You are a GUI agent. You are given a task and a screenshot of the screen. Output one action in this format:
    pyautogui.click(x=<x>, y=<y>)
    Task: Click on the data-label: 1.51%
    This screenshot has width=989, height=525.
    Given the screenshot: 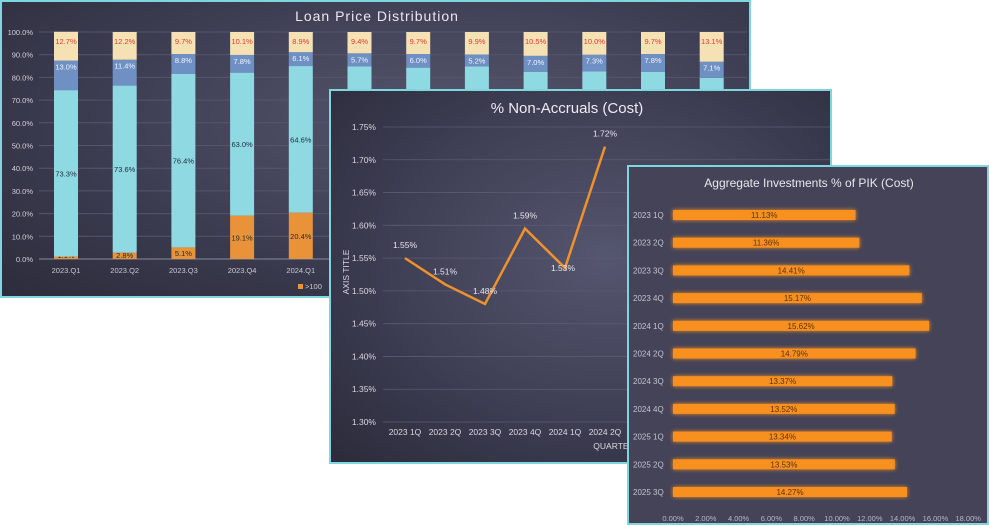 What is the action you would take?
    pyautogui.click(x=445, y=271)
    